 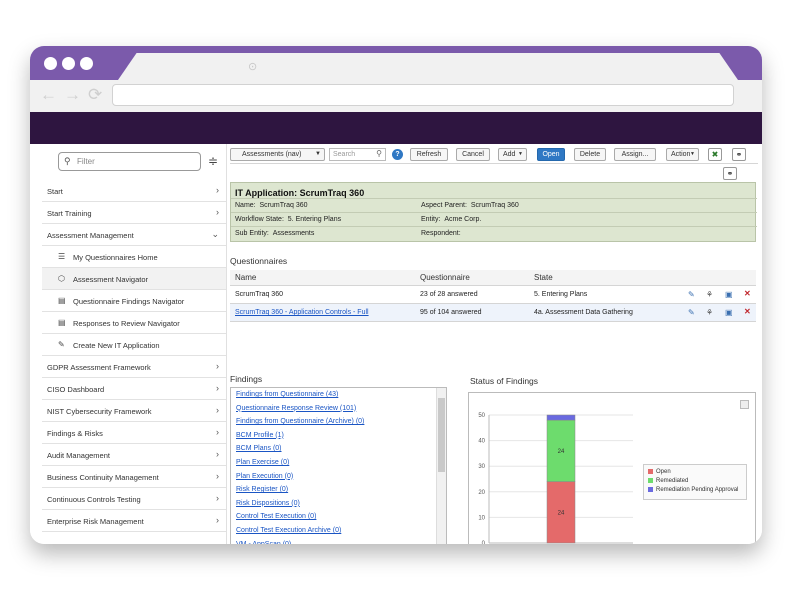 What do you see at coordinates (134, 433) in the screenshot?
I see `sidebar-item-findings-risks: Findings & Risks ›` at bounding box center [134, 433].